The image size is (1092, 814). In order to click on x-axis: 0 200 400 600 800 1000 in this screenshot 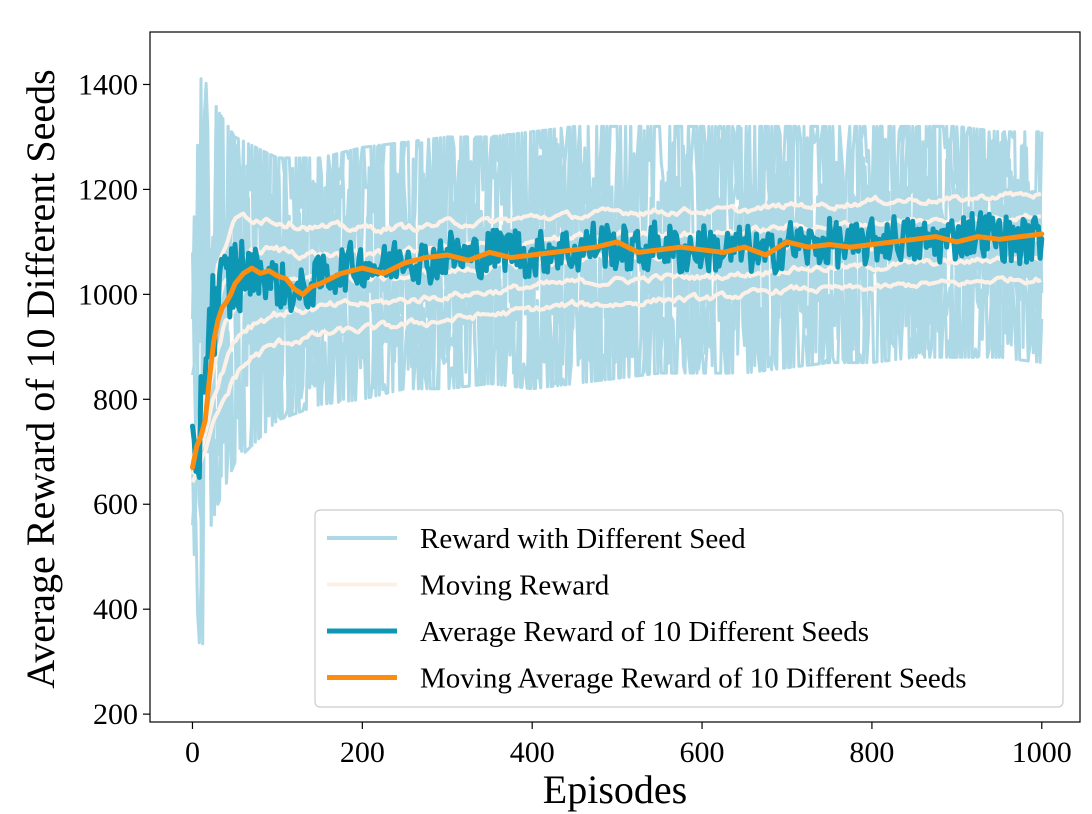, I will do `click(628, 745)`.